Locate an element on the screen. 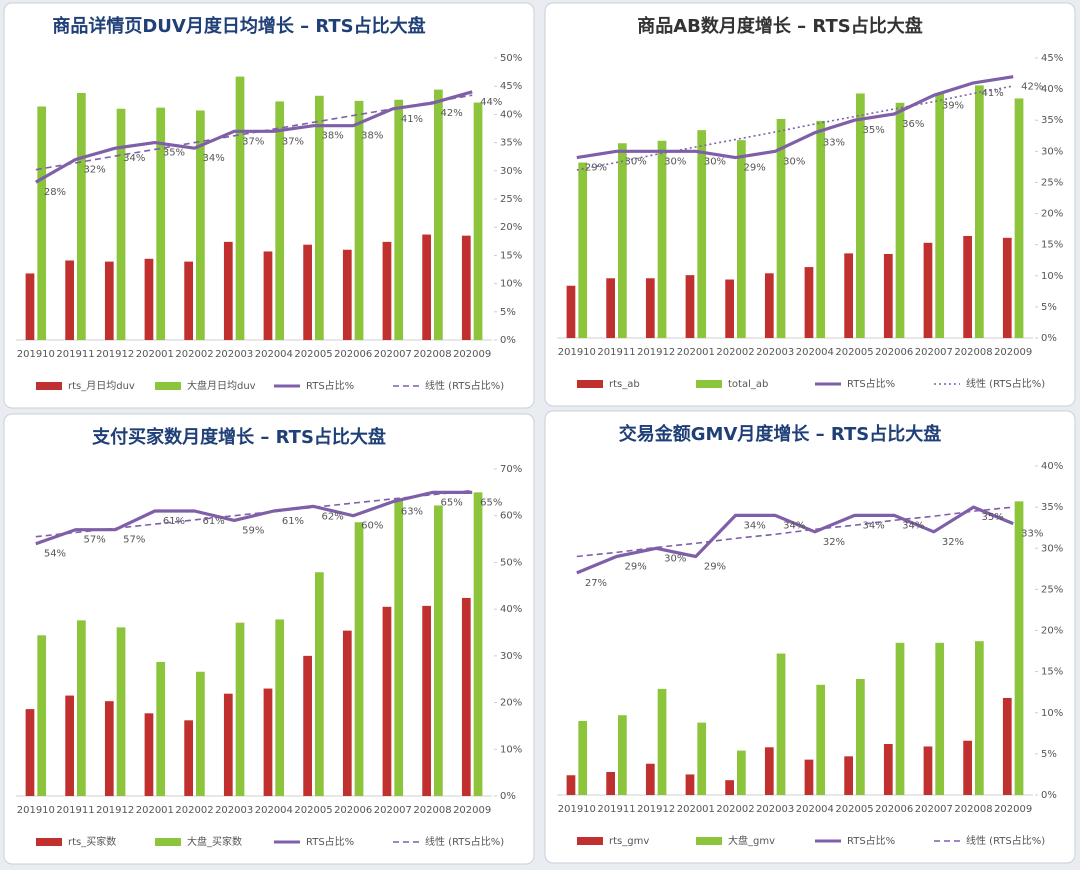 The image size is (1080, 870). y-tick-label: 60% is located at coordinates (511, 516).